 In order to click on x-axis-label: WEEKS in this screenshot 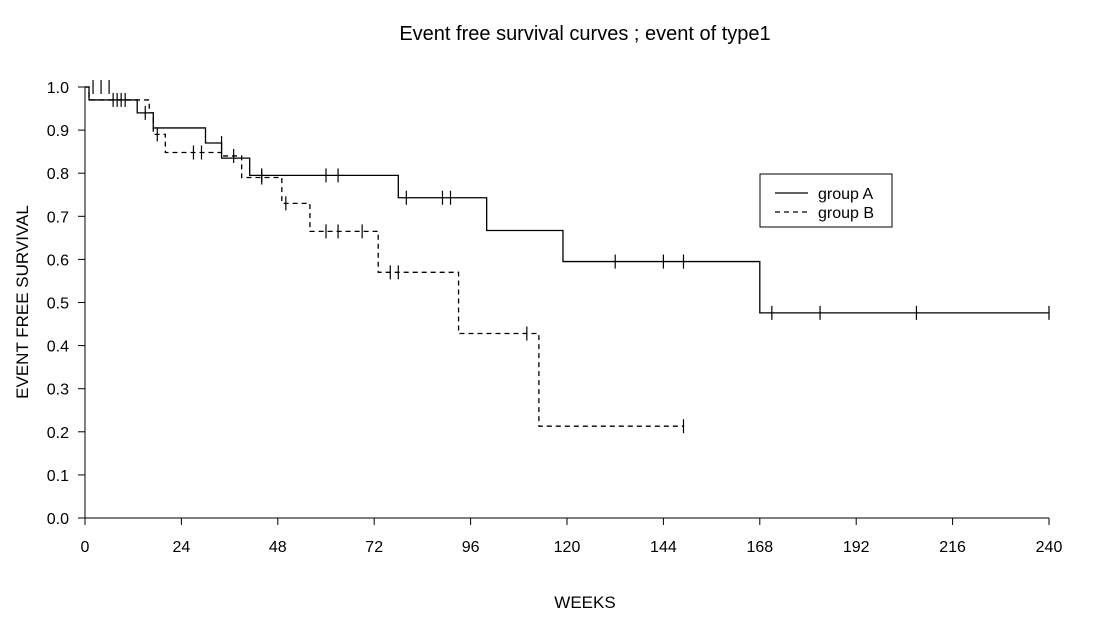, I will do `click(584, 602)`.